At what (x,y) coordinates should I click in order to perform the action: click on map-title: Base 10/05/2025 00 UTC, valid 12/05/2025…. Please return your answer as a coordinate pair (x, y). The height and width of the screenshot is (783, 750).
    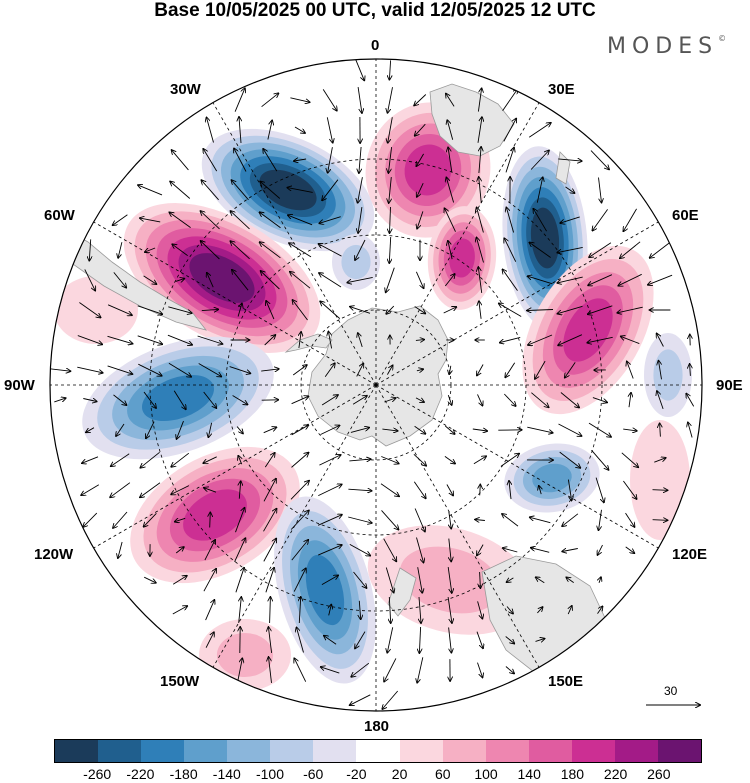
    Looking at the image, I should click on (375, 10).